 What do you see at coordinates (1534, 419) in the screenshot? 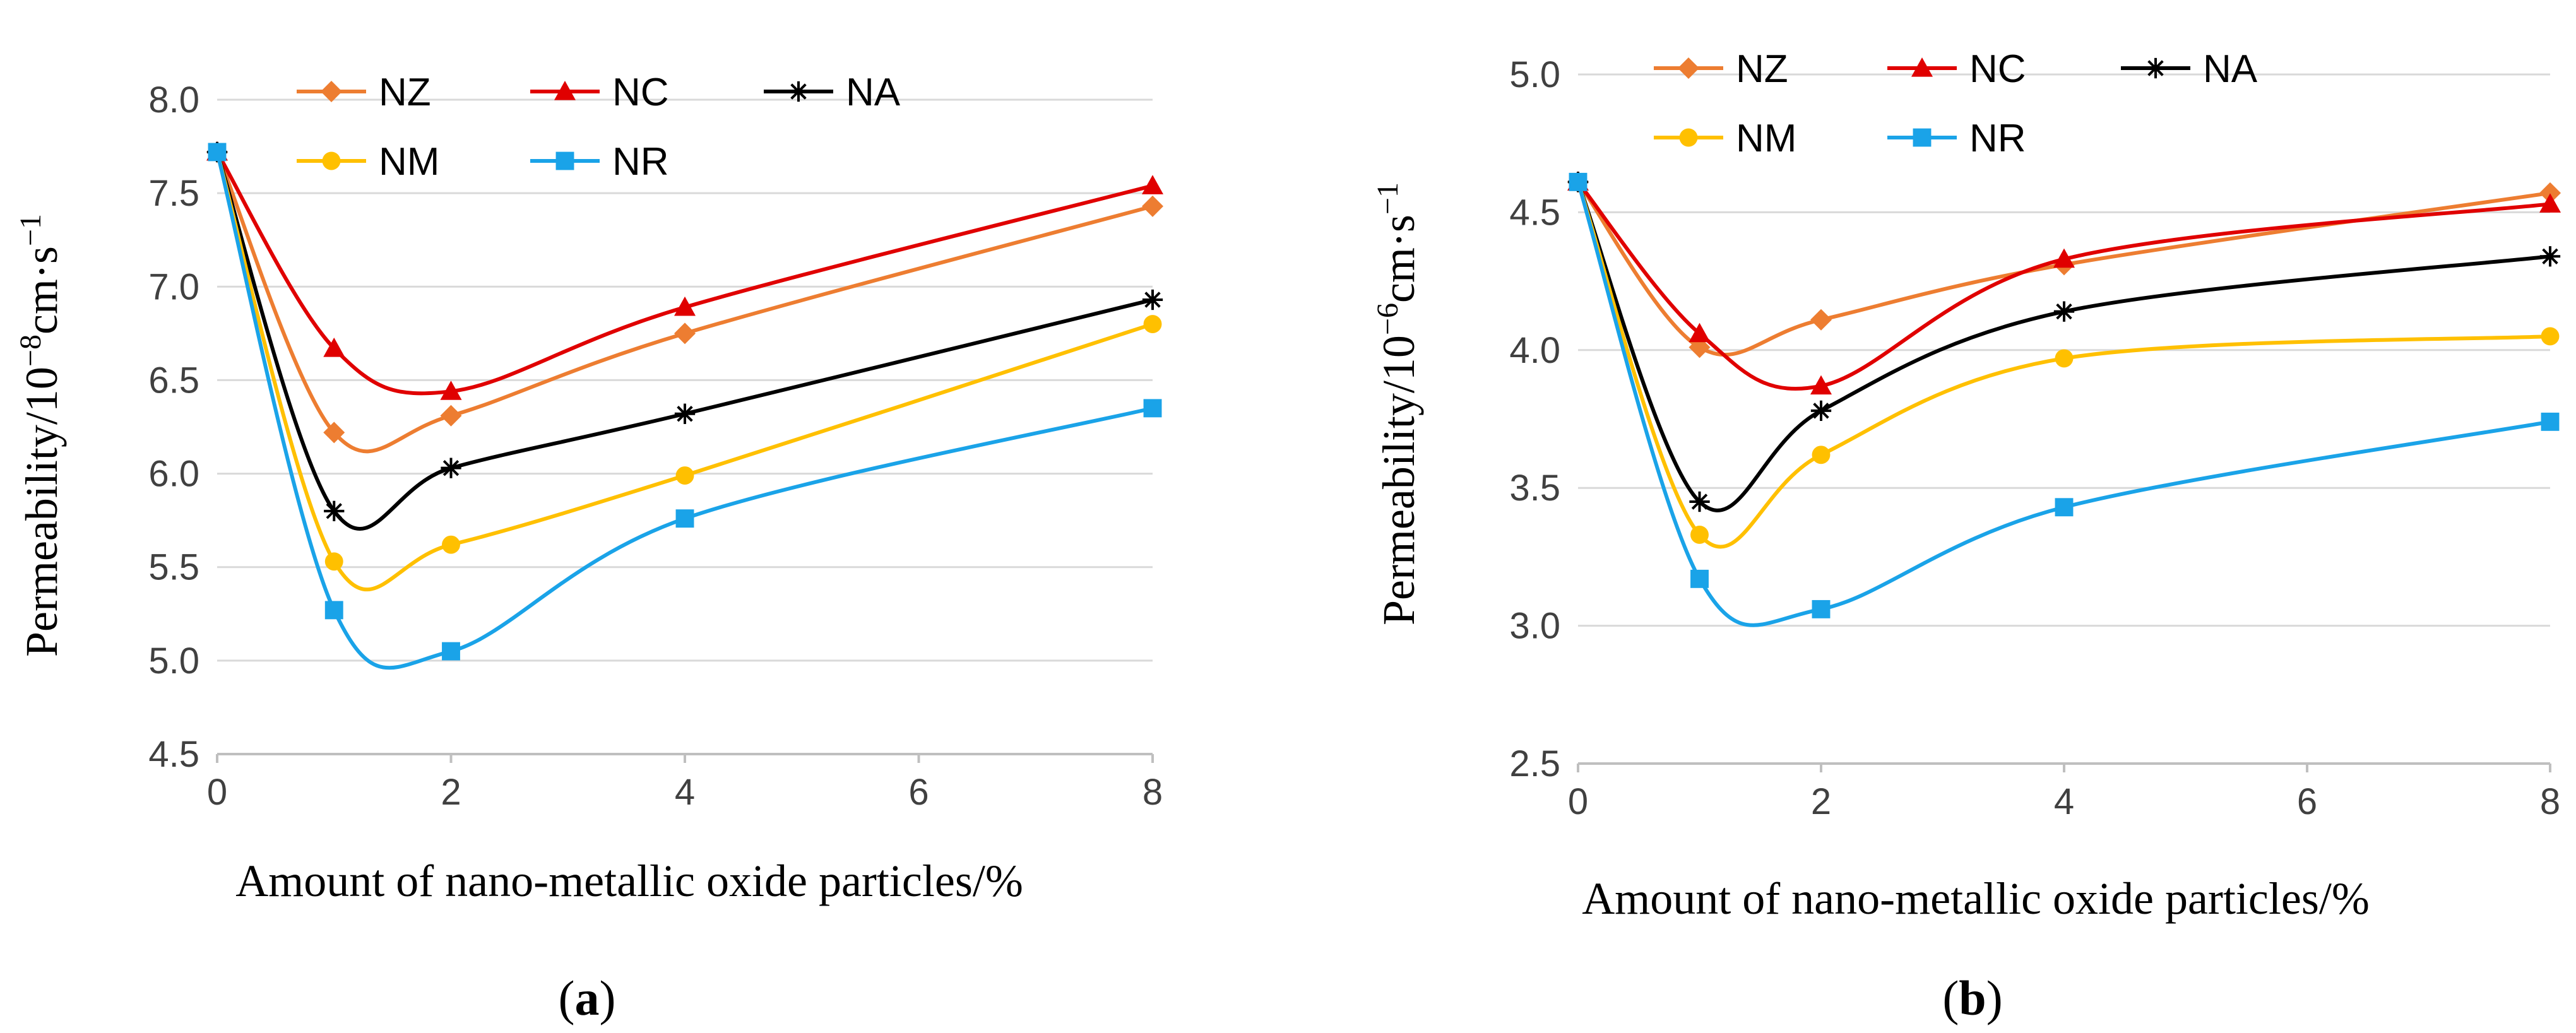
I see `y-axis-ticks: 2.5 3.0 3.5 4.0 4.5 5.0` at bounding box center [1534, 419].